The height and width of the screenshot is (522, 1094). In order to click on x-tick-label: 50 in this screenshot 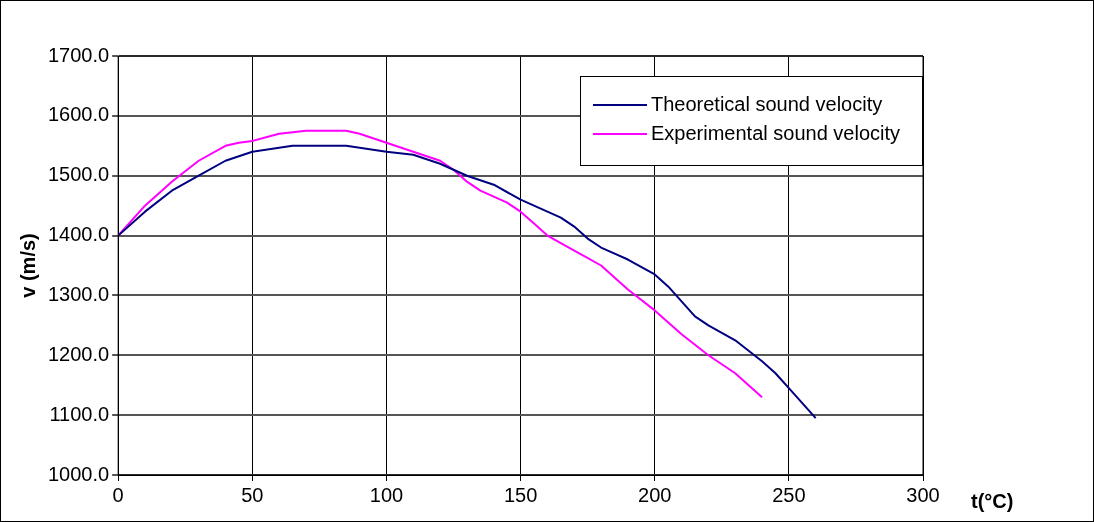, I will do `click(252, 494)`.